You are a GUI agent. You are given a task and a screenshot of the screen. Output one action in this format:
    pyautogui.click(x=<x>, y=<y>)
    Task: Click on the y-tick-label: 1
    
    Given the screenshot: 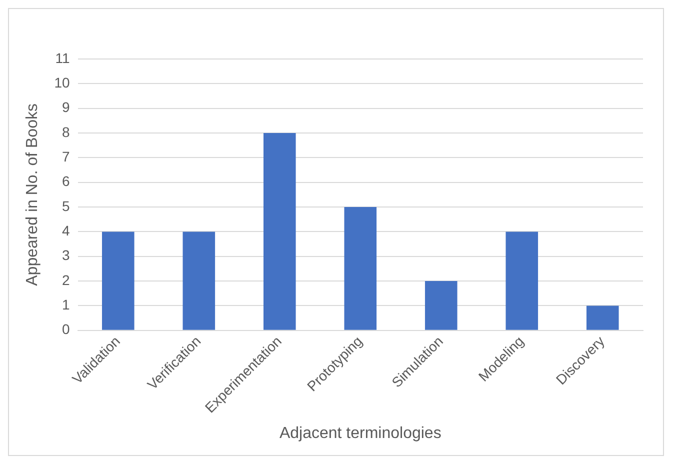 What is the action you would take?
    pyautogui.click(x=66, y=304)
    